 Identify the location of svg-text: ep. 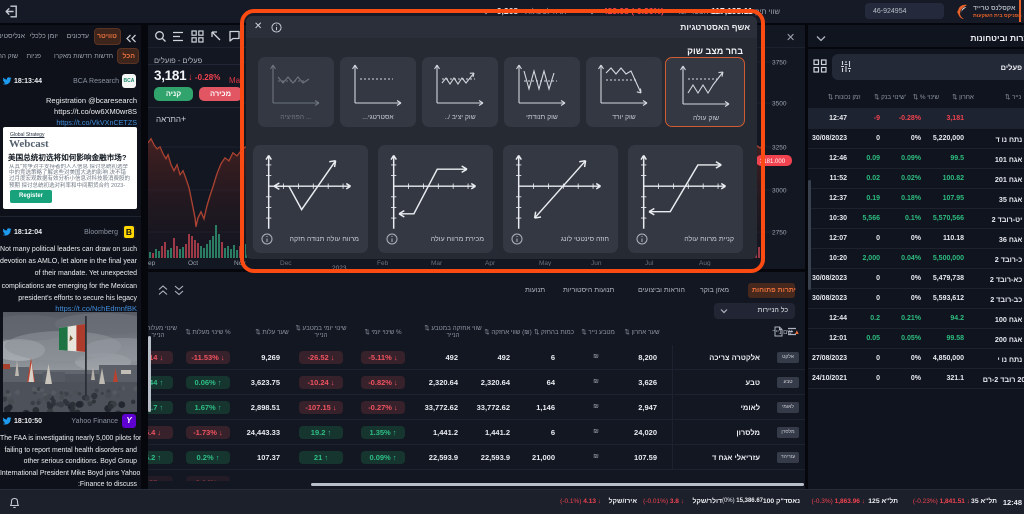
(152, 263).